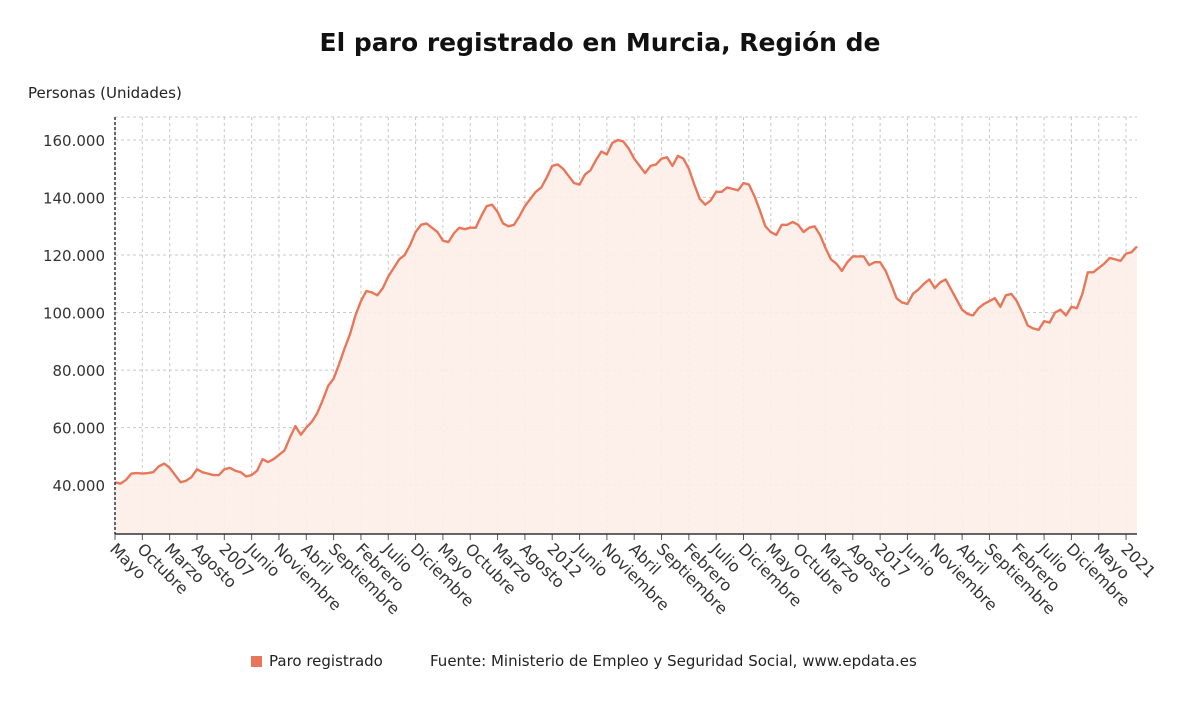  What do you see at coordinates (74, 256) in the screenshot?
I see `y-tick-label: 120.000` at bounding box center [74, 256].